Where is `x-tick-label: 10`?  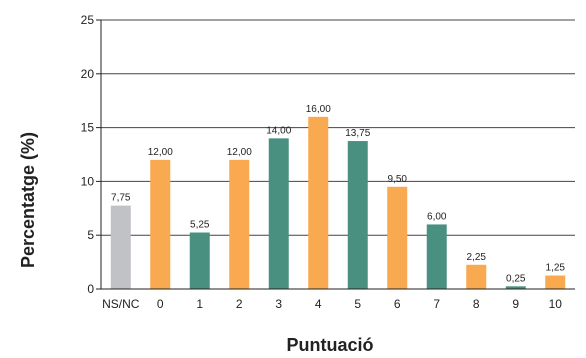
x-tick-label: 10 is located at coordinates (556, 304).